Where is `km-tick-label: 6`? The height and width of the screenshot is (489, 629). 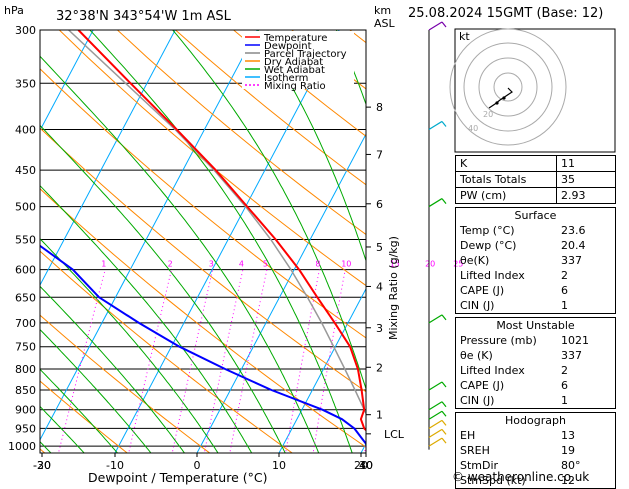 km-tick-label: 6 is located at coordinates (379, 204).